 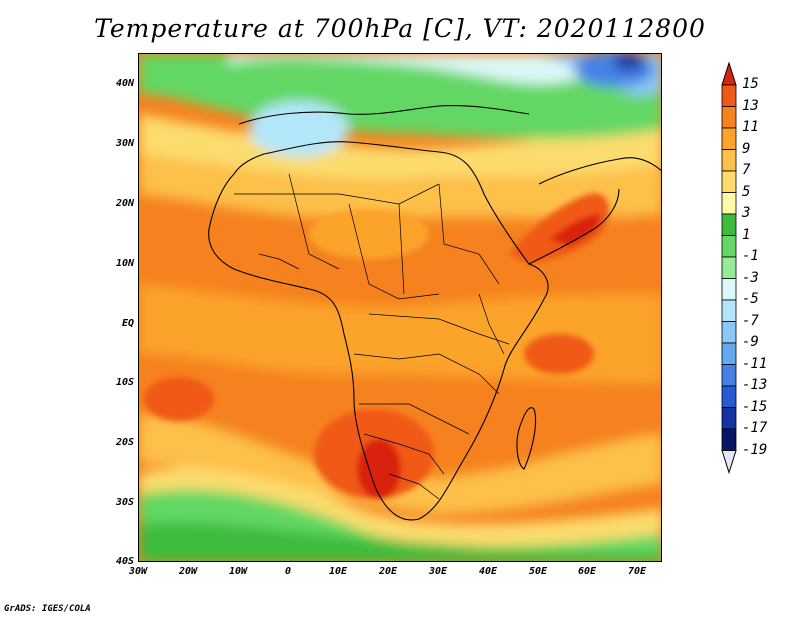 I want to click on colorbar-label: 15, so click(x=750, y=84).